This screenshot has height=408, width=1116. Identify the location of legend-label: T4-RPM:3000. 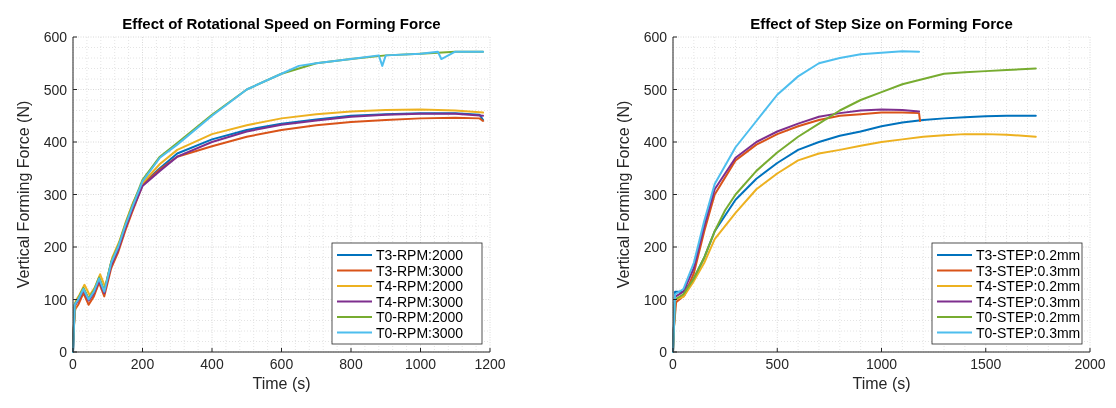
(420, 301).